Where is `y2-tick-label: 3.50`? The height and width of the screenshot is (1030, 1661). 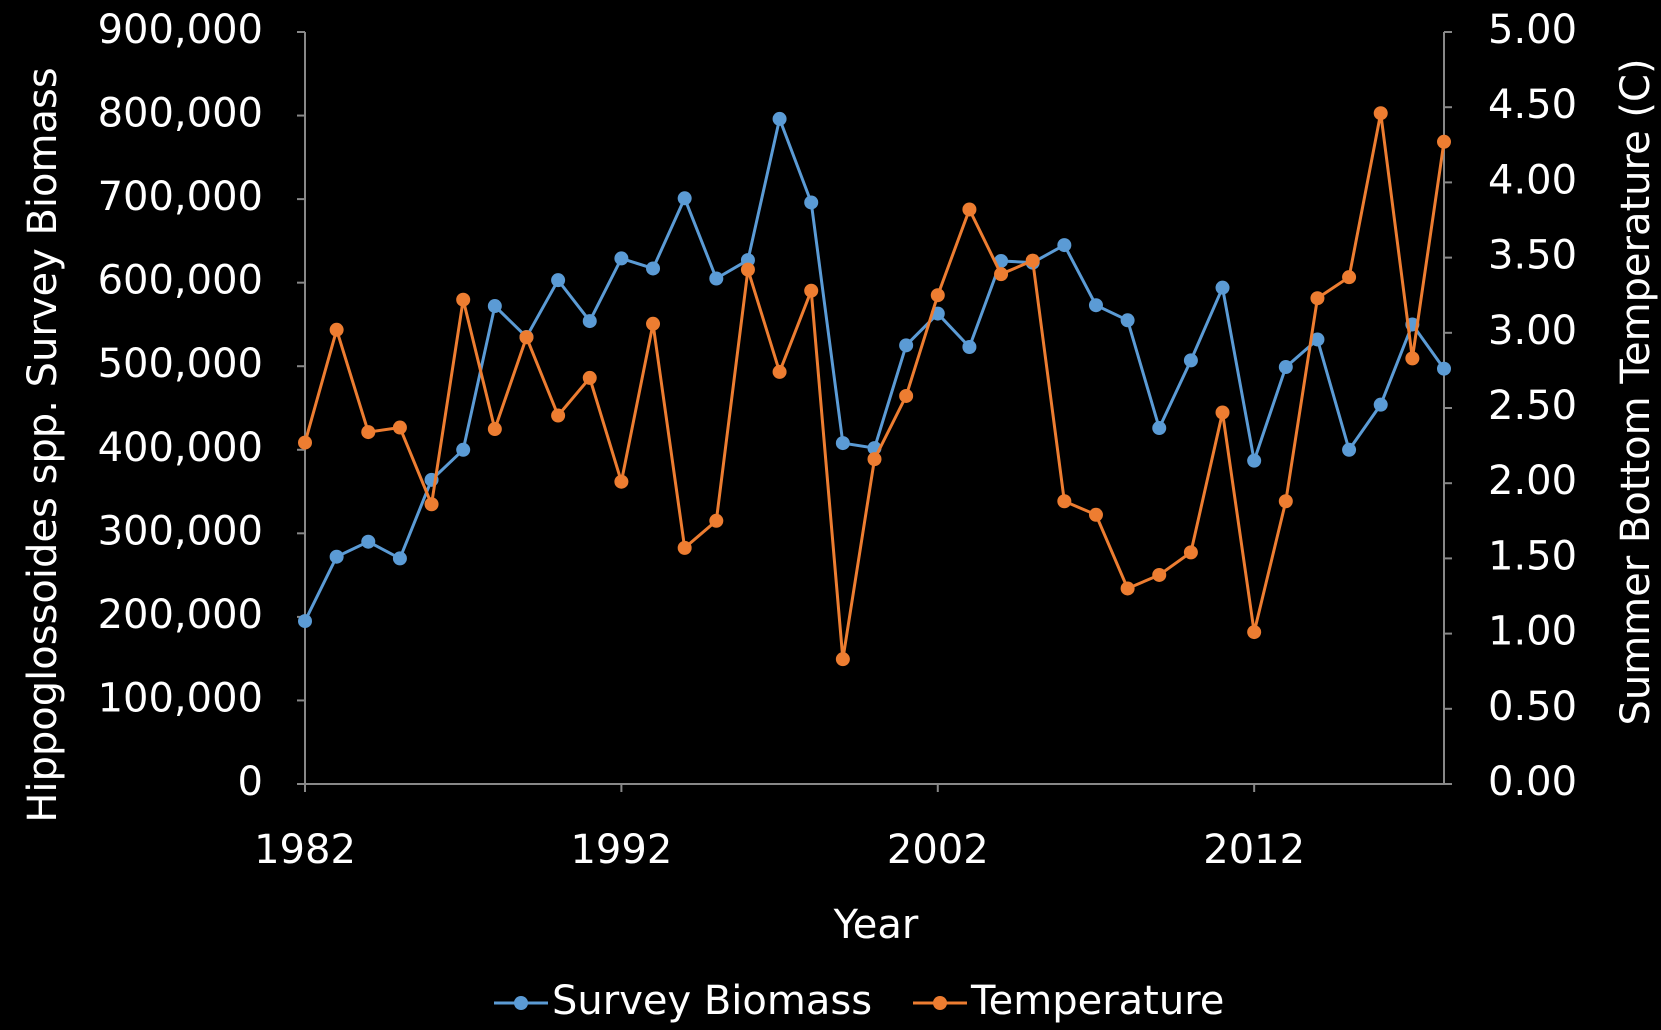
y2-tick-label: 3.50 is located at coordinates (1532, 256).